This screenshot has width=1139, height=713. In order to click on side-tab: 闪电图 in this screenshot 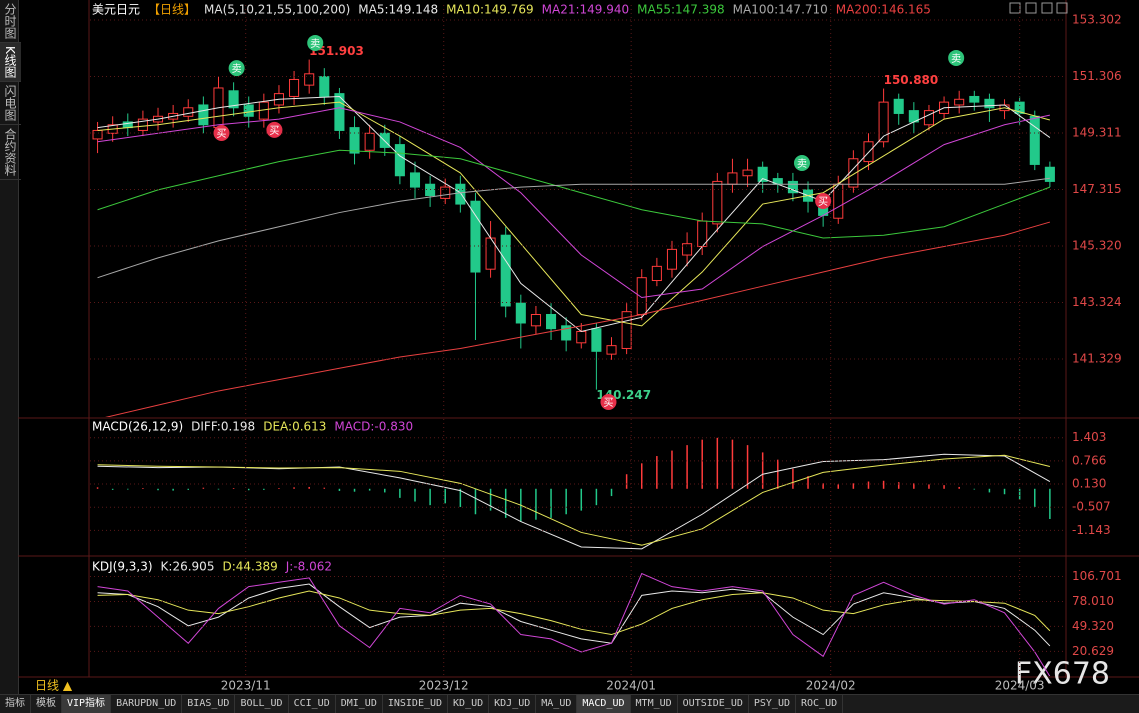, I will do `click(10, 103)`.